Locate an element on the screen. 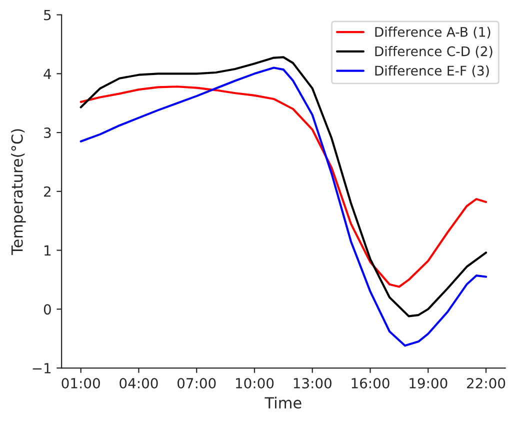  legend-label: Difference C-D (2) is located at coordinates (433, 52).